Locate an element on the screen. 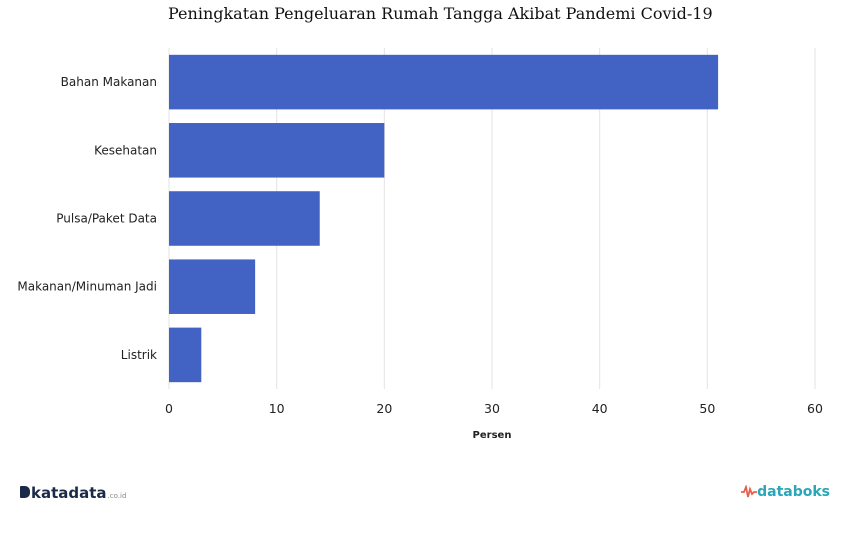  category-label: Bahan Makanan is located at coordinates (109, 82).